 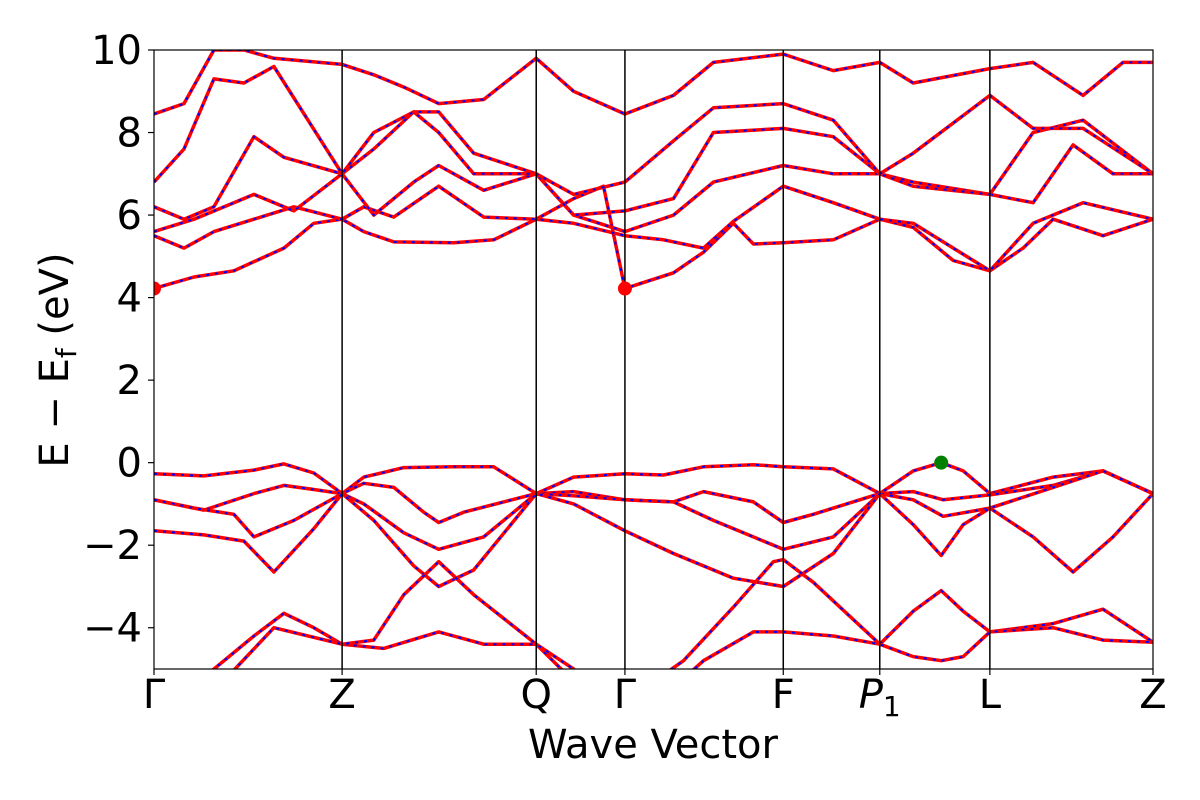 I want to click on x-tick-label: P1, so click(x=880, y=697).